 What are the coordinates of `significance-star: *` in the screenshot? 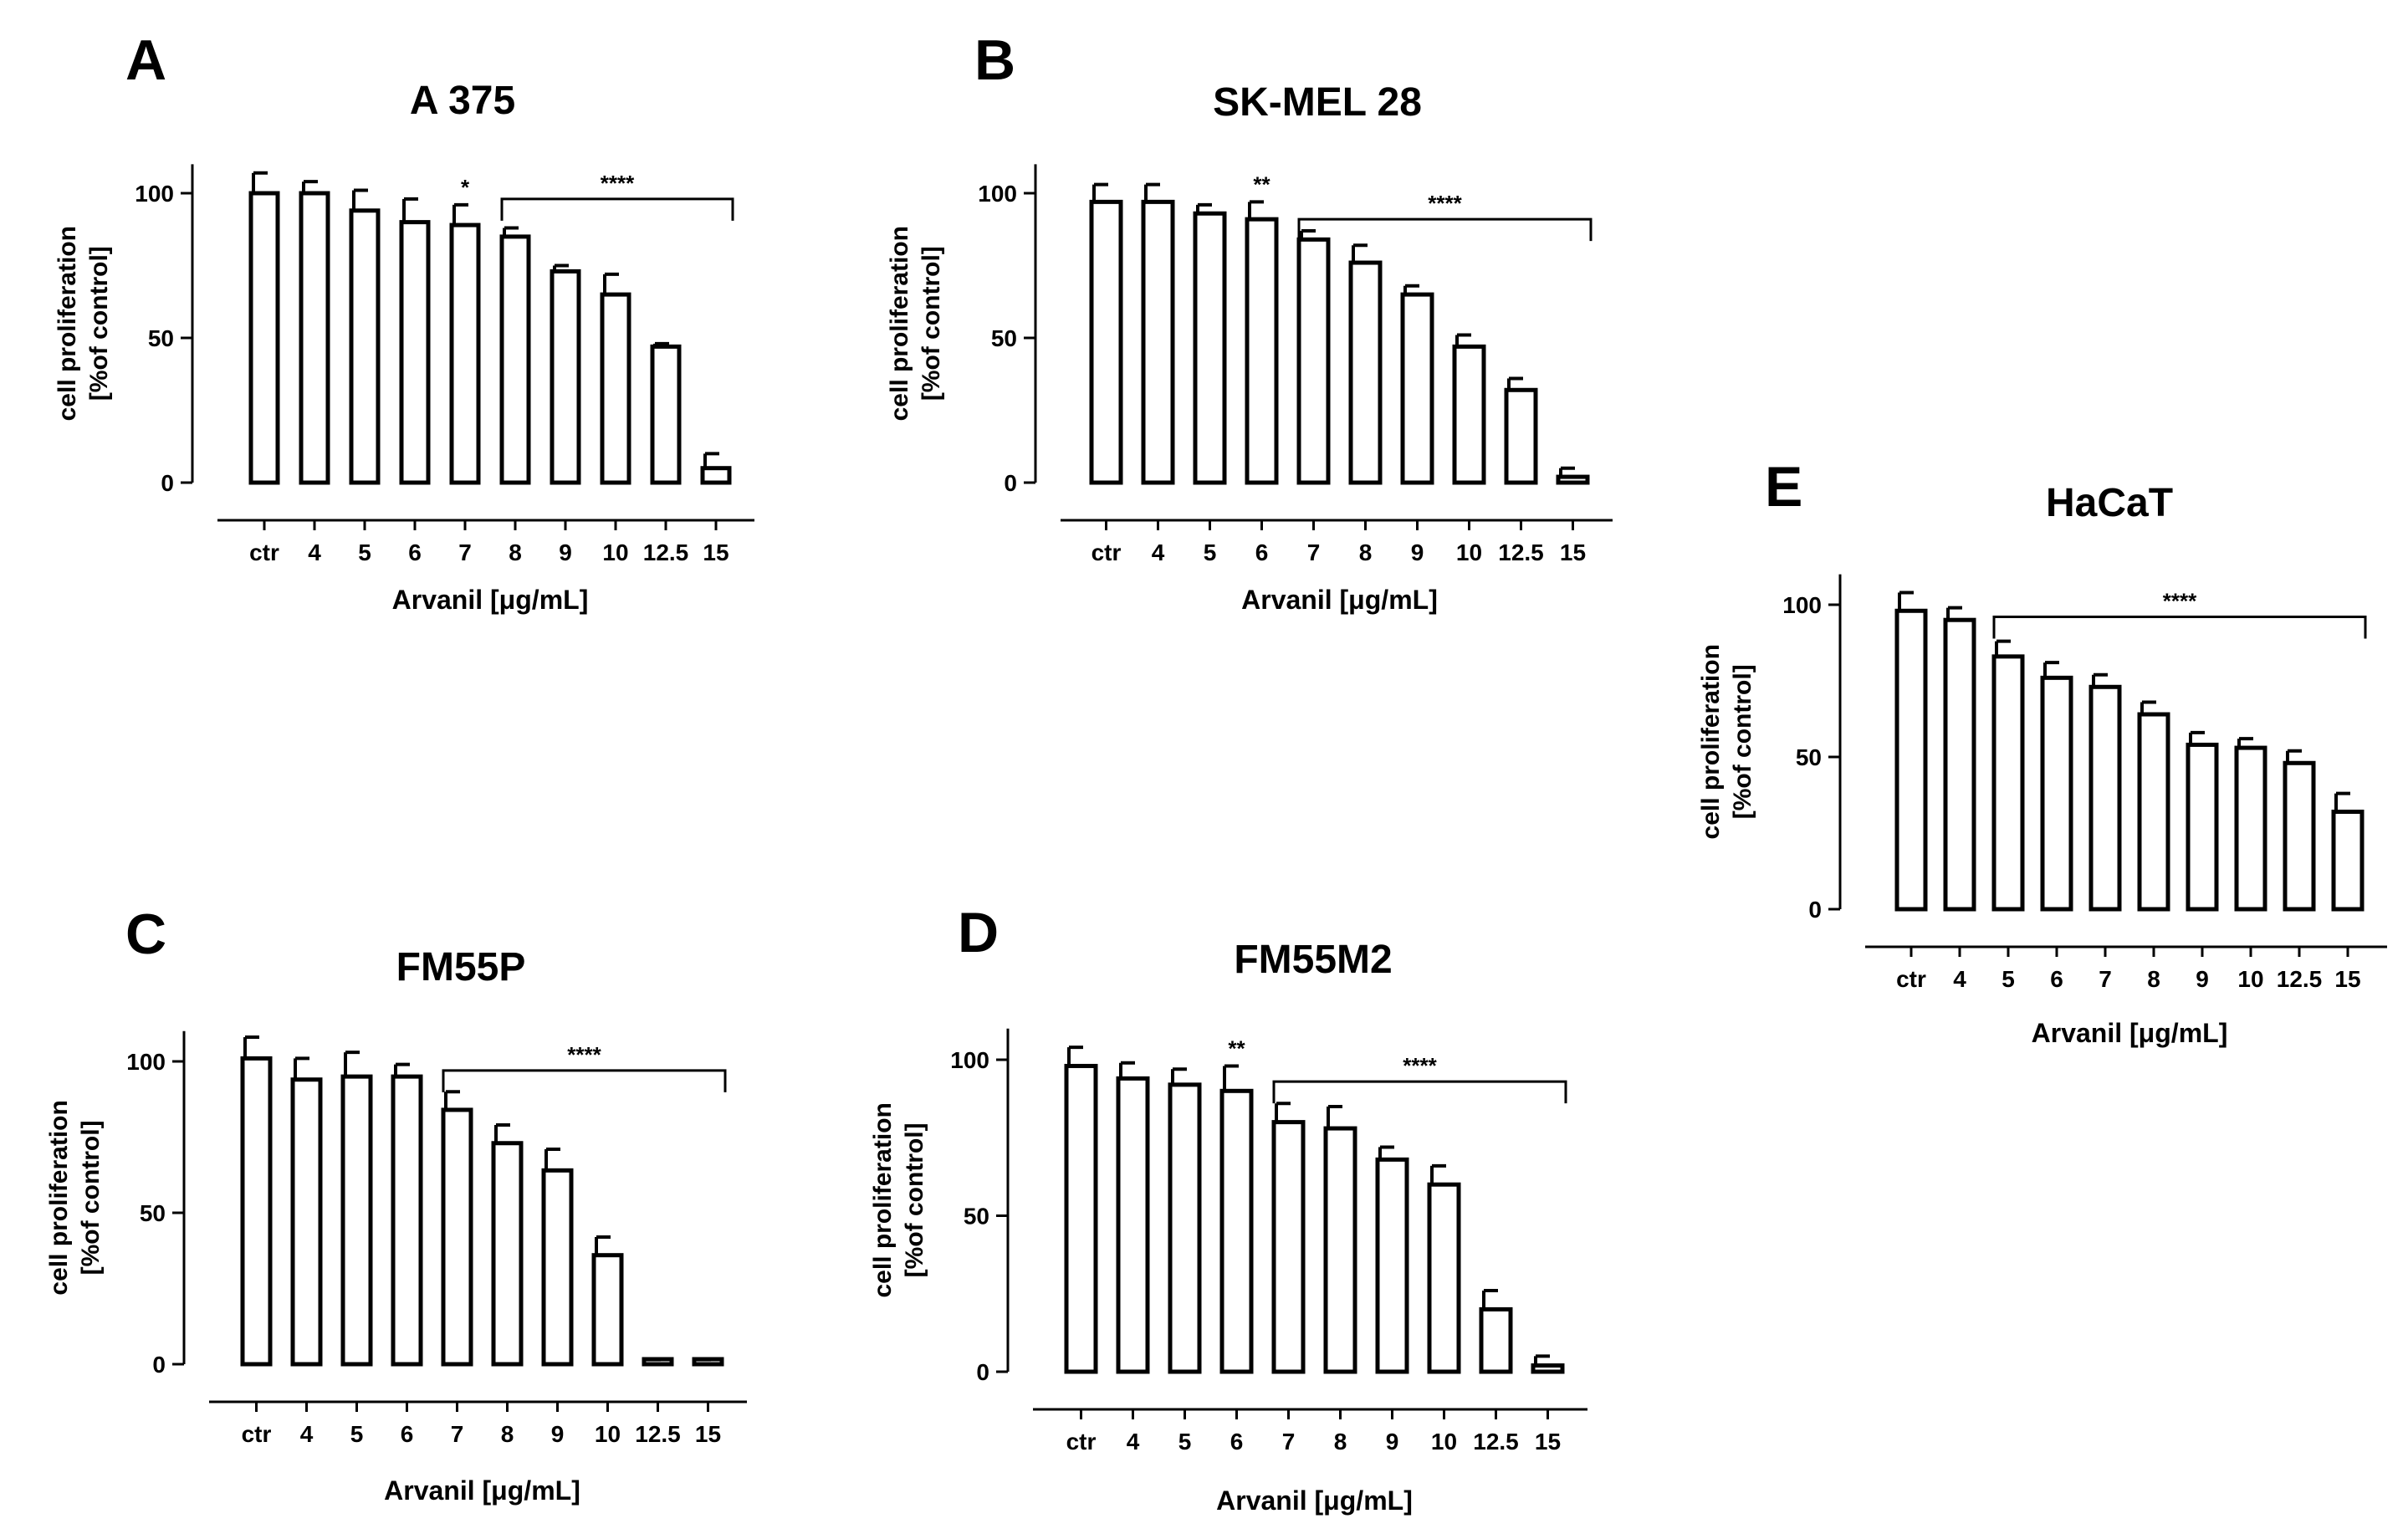 It's located at (465, 187).